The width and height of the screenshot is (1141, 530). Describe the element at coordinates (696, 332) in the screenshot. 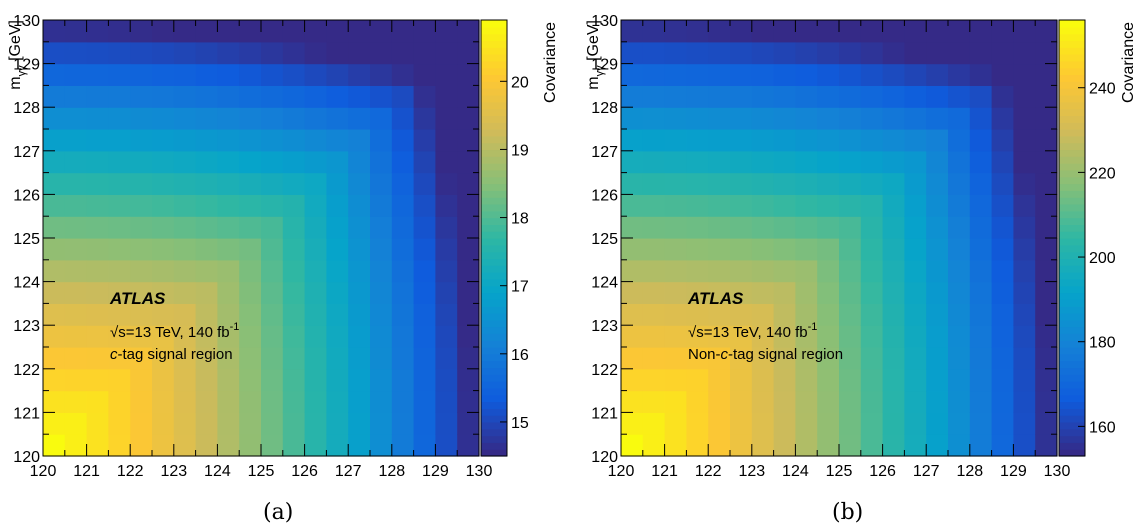

I see `sqrt-s: √s` at that location.